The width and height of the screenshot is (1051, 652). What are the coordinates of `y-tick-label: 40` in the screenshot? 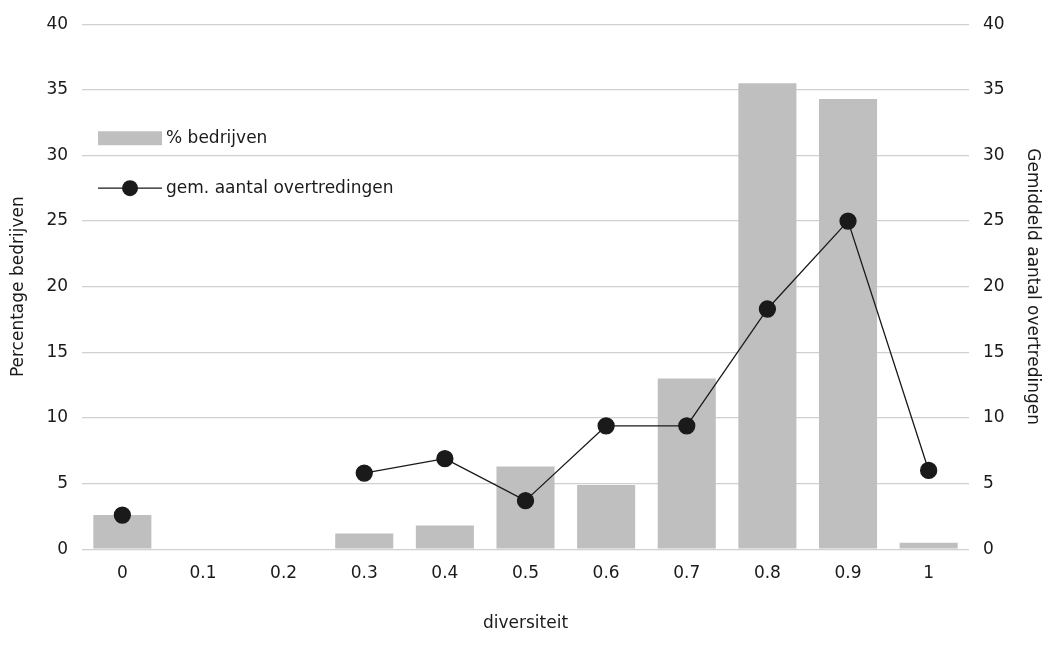 It's located at (57, 22).